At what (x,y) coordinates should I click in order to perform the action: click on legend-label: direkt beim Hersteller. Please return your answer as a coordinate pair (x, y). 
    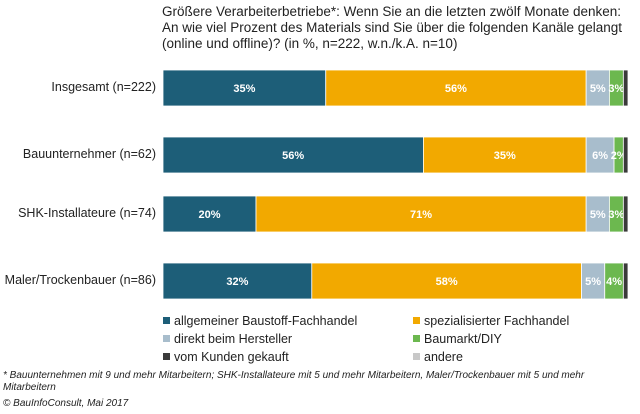
    Looking at the image, I should click on (233, 339).